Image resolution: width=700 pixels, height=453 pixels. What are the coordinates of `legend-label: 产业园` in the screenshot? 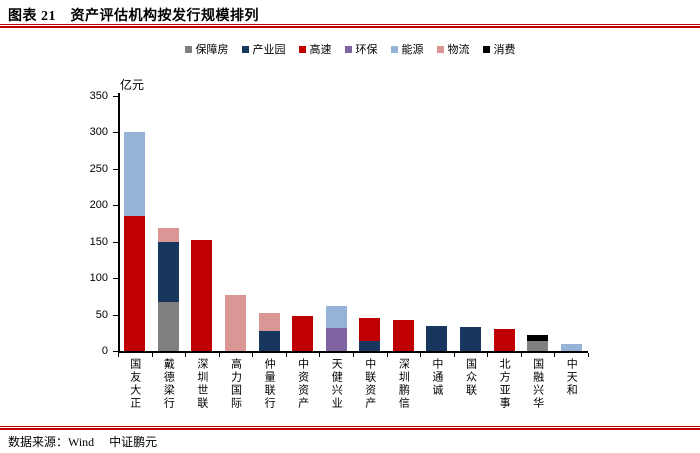 It's located at (269, 50).